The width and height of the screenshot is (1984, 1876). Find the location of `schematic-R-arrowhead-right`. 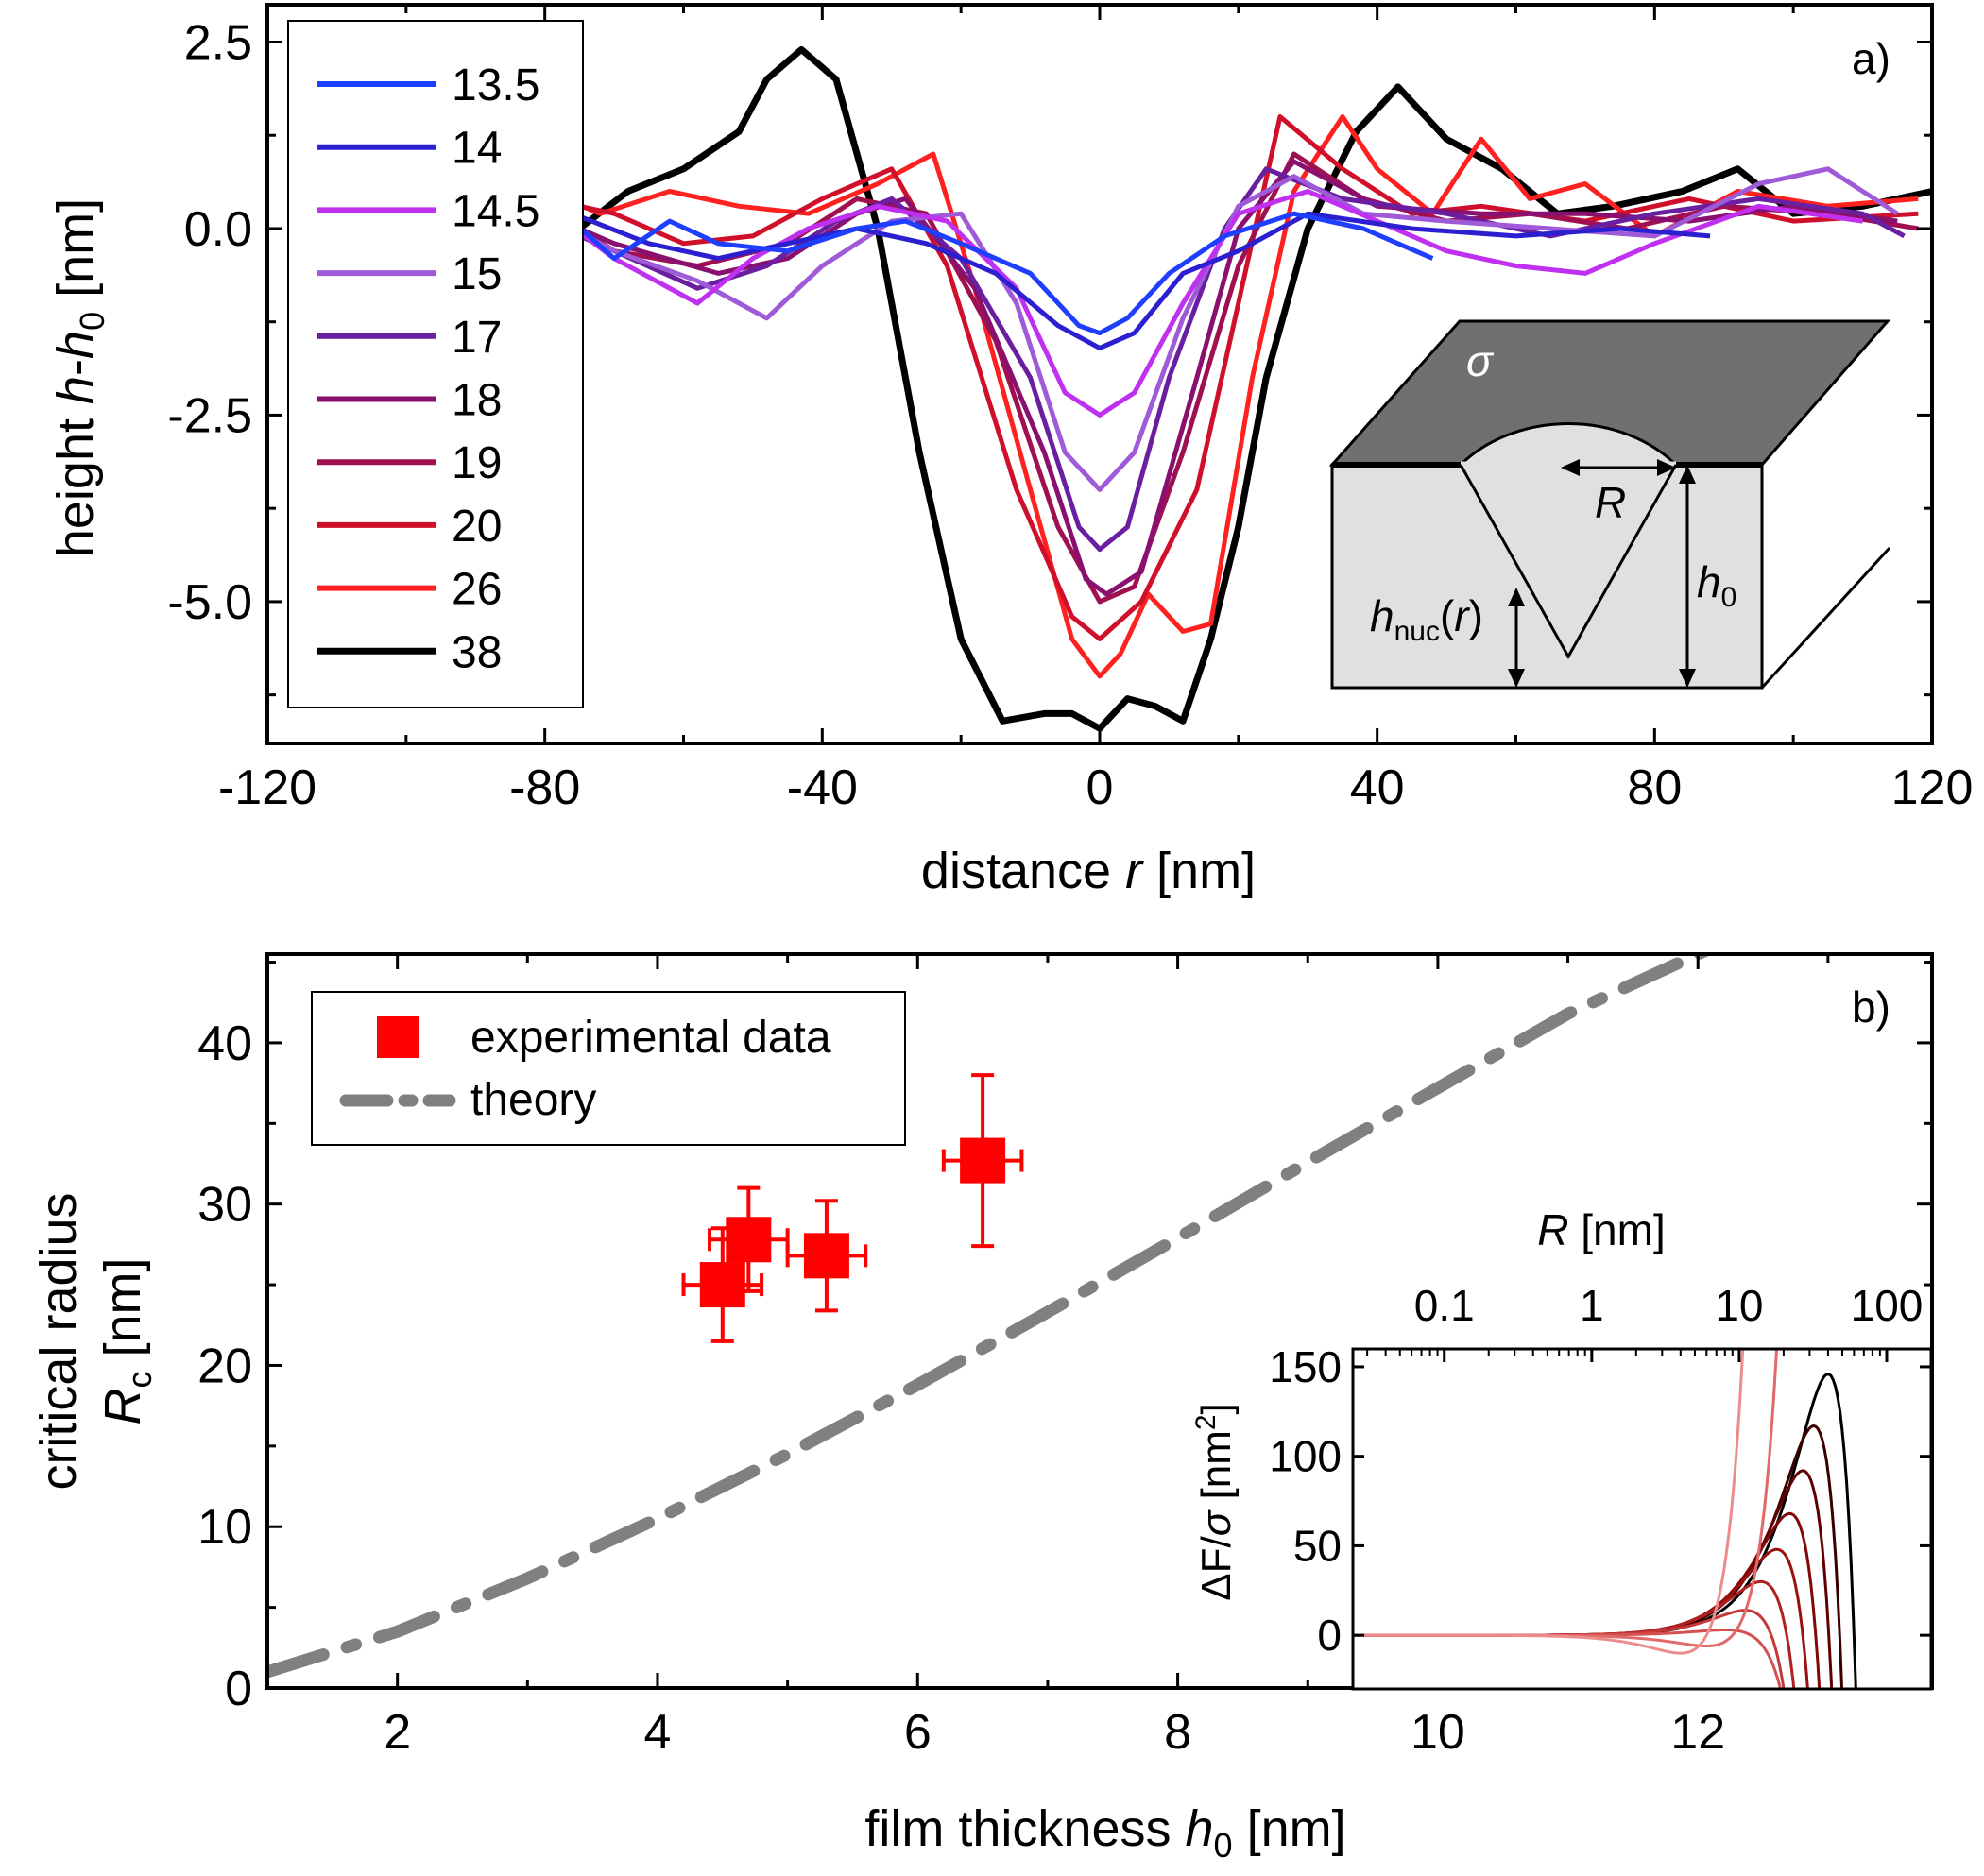

schematic-R-arrowhead-right is located at coordinates (1666, 468).